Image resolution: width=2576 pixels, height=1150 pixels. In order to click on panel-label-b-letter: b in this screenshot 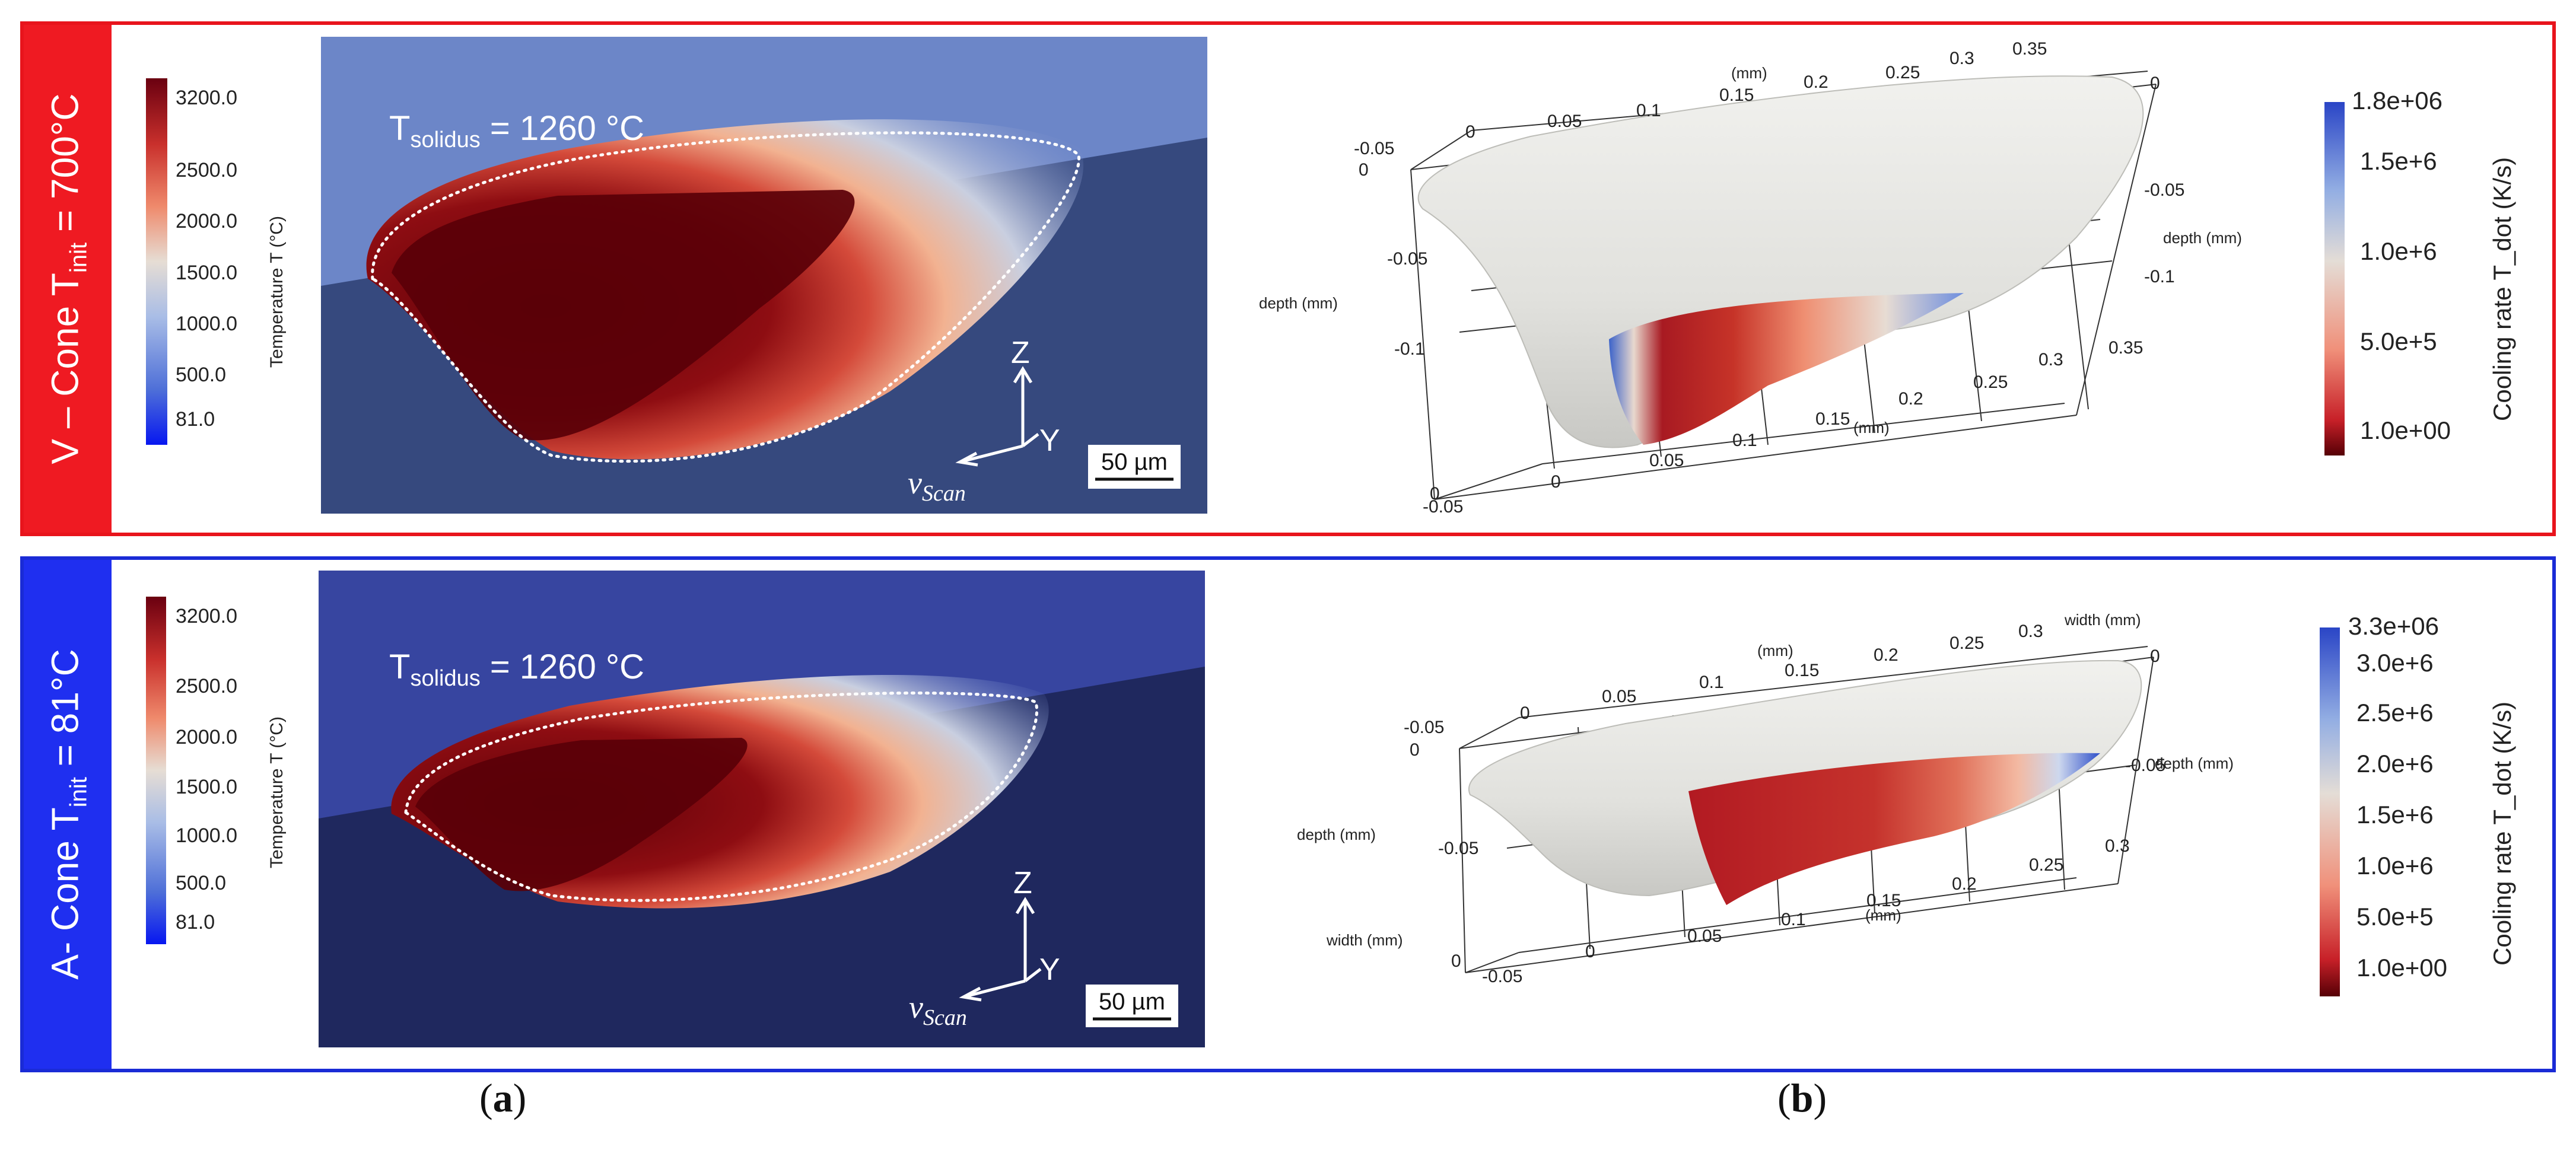, I will do `click(1802, 1097)`.